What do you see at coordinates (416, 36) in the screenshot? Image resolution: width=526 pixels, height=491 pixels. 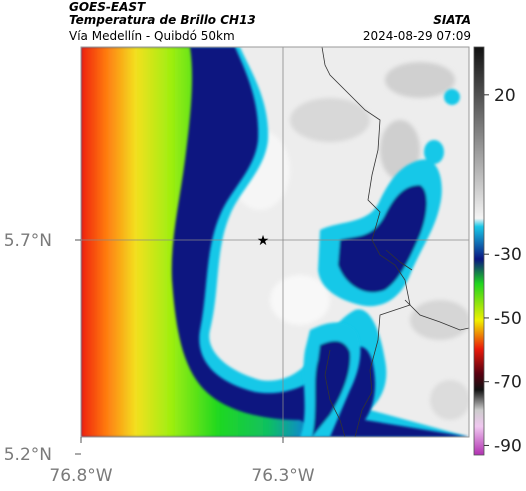 I see `datetime-label: 2024-08-29 07:09` at bounding box center [416, 36].